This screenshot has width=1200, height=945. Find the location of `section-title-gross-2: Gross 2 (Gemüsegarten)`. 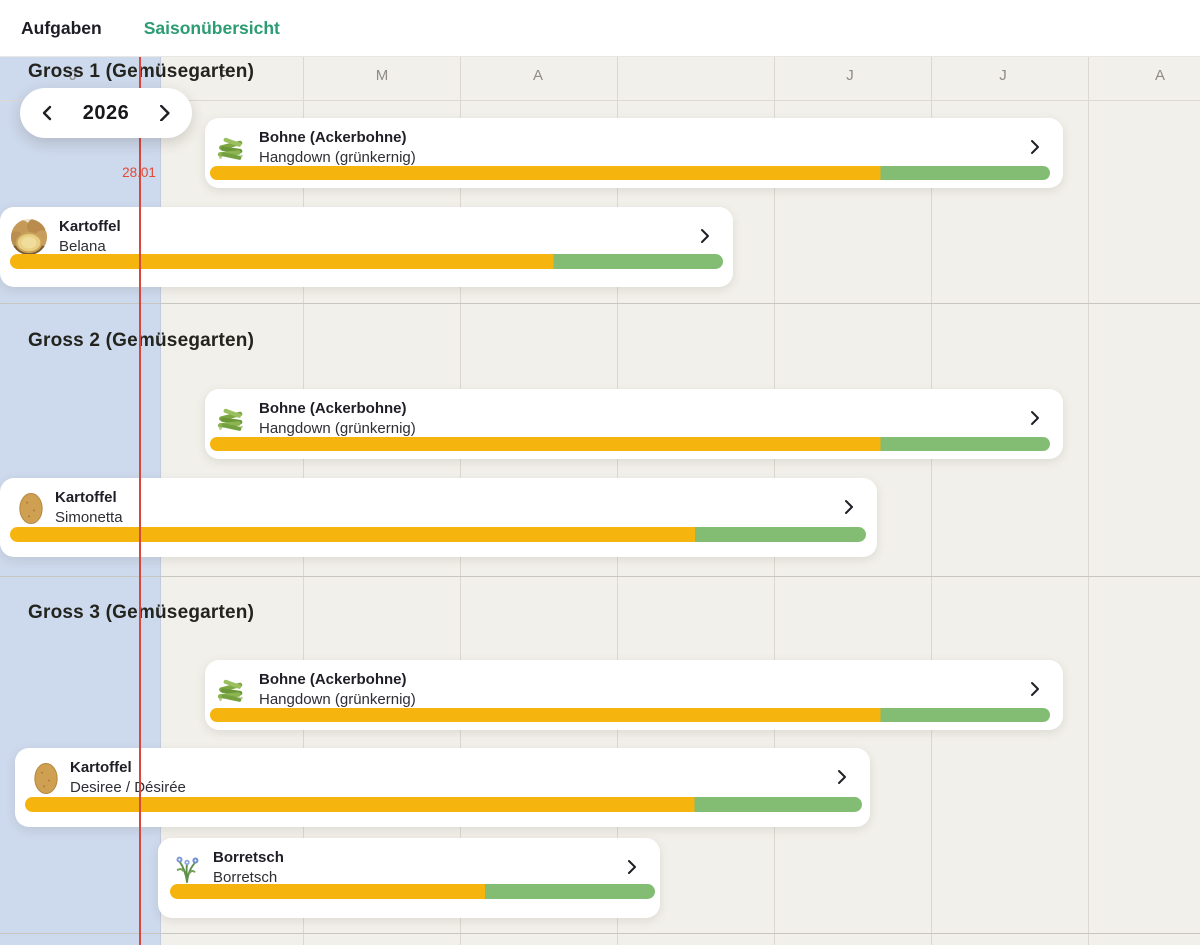

section-title-gross-2: Gross 2 (Gemüsegarten) is located at coordinates (141, 340).